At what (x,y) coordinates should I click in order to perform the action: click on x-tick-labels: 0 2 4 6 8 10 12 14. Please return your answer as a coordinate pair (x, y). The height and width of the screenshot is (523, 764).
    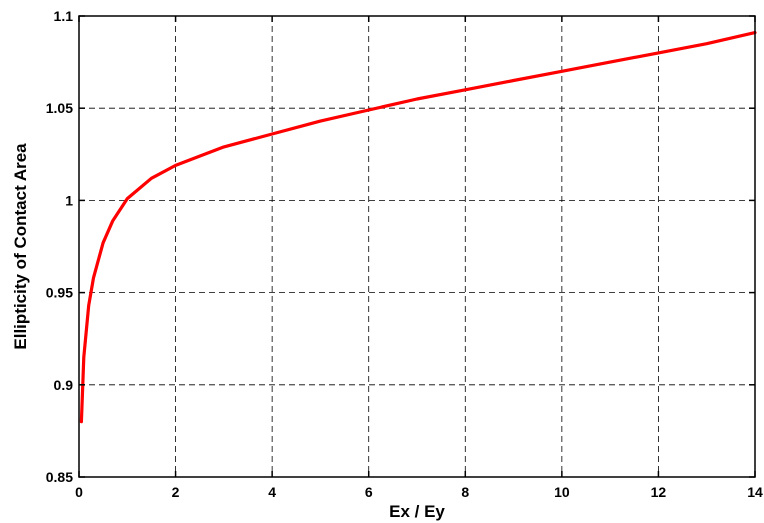
    Looking at the image, I should click on (419, 492).